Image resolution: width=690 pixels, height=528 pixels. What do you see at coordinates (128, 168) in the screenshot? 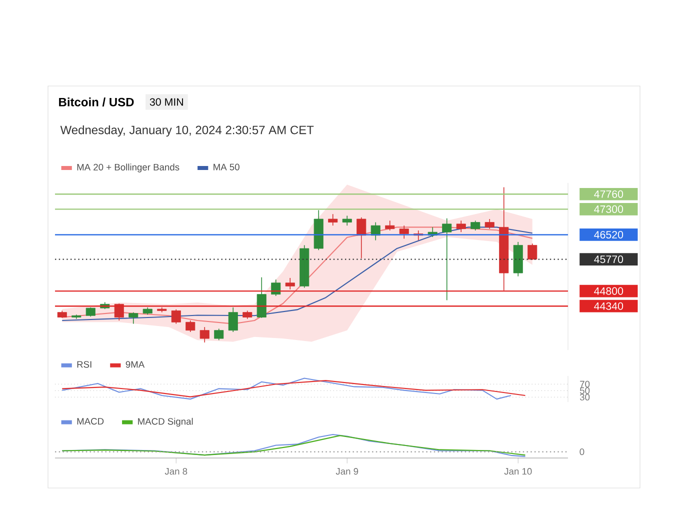
I see `legend-label: MA 20 + Bollinger Bands` at bounding box center [128, 168].